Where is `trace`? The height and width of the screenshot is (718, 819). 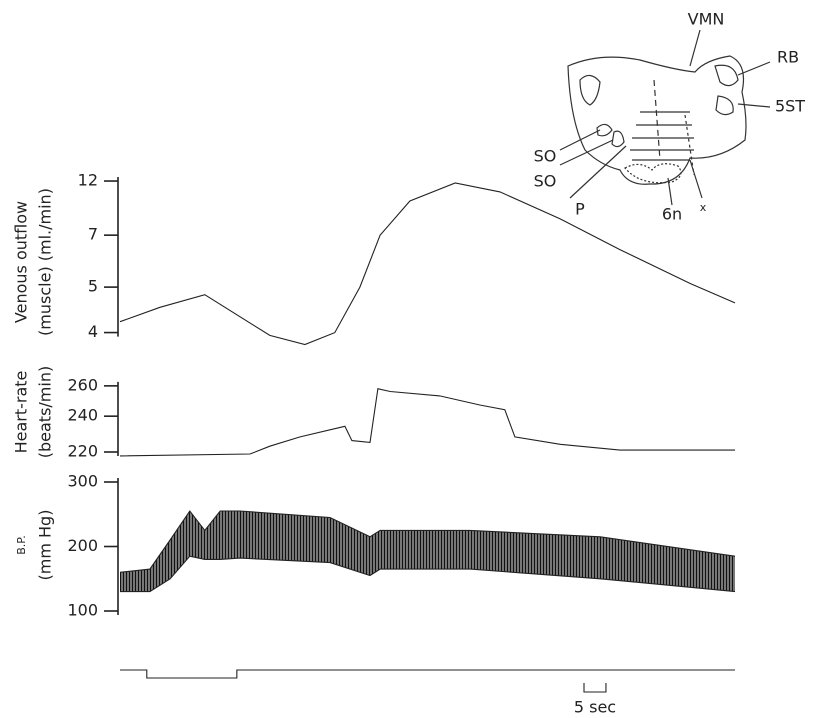
trace is located at coordinates (427, 422).